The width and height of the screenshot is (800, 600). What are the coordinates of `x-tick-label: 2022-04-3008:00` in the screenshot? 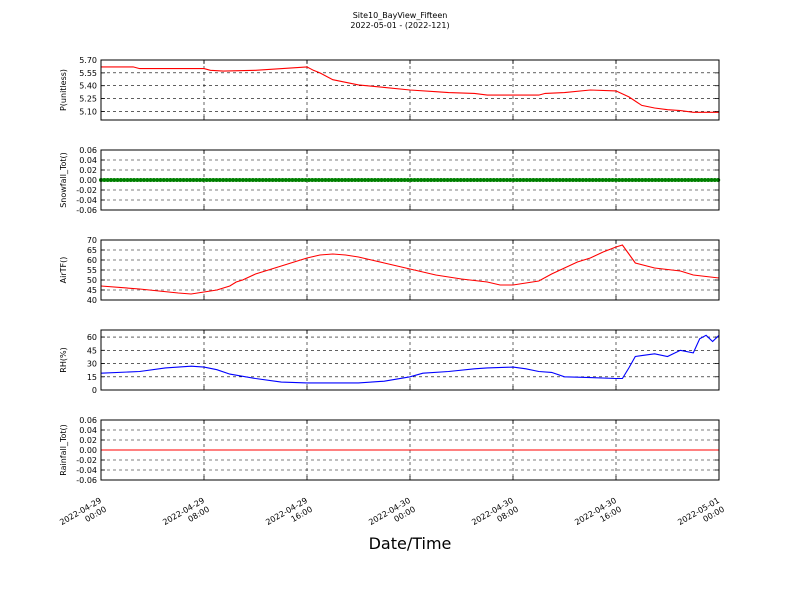 It's located at (495, 516).